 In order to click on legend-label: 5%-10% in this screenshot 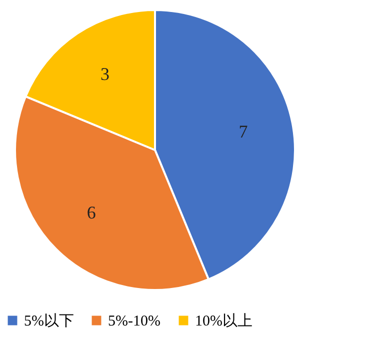, I will do `click(134, 322)`.